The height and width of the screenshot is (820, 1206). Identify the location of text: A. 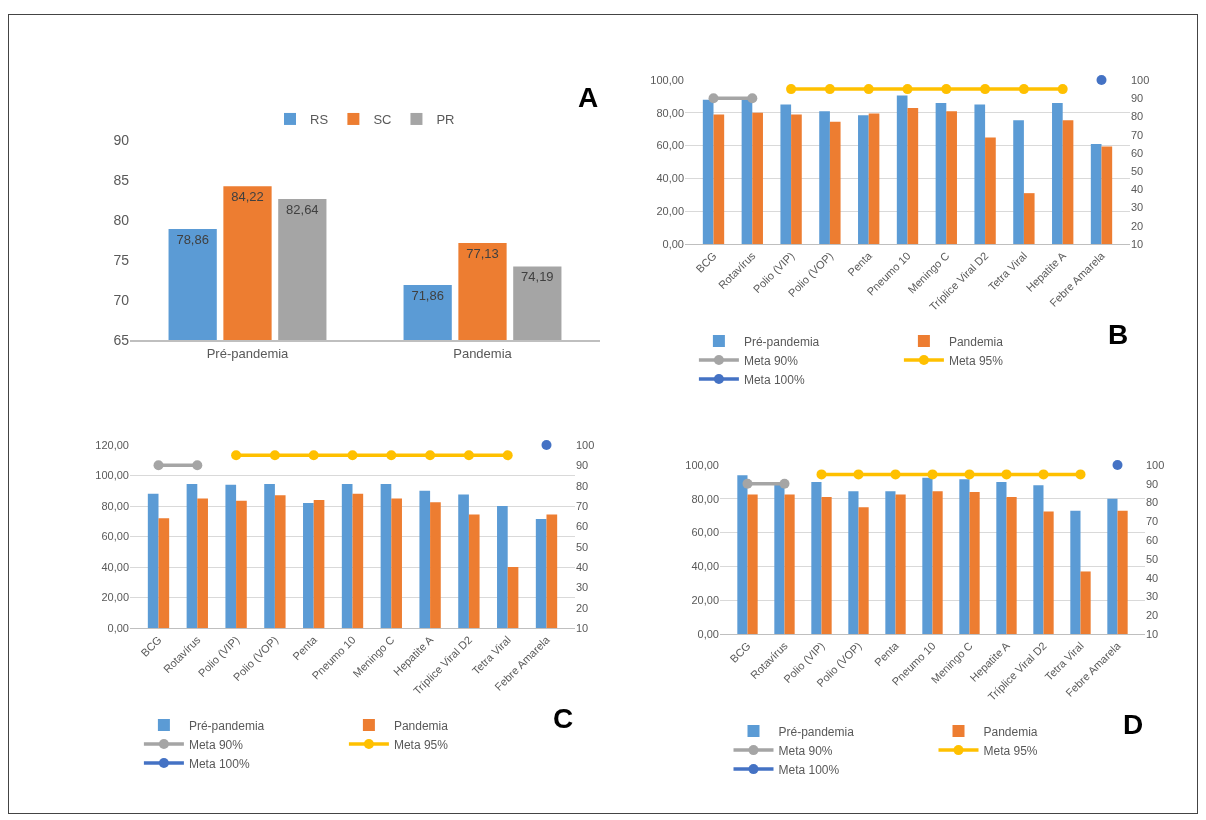
(588, 97).